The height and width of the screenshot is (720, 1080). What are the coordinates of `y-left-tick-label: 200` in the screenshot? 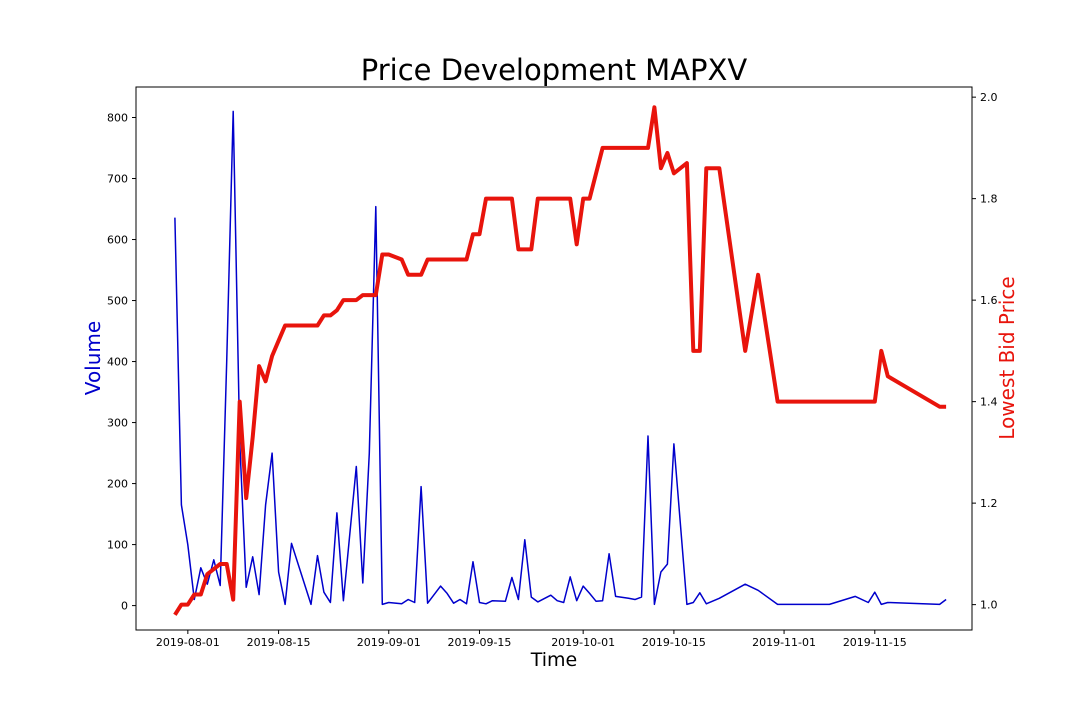 It's located at (117, 484).